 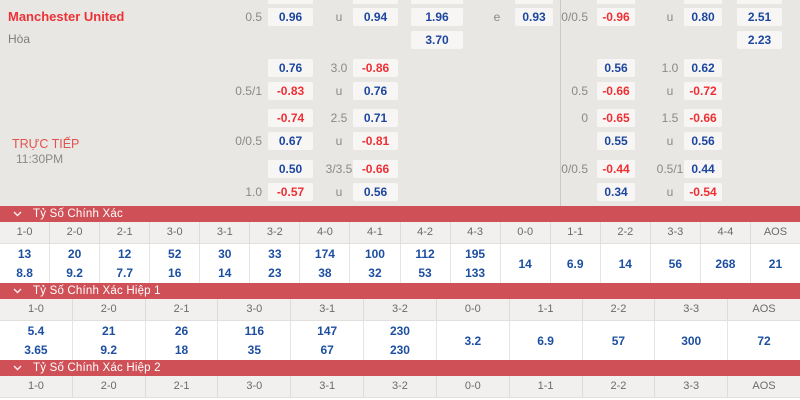 What do you see at coordinates (426, 263) in the screenshot?
I see `score-odds-cell: 112 53` at bounding box center [426, 263].